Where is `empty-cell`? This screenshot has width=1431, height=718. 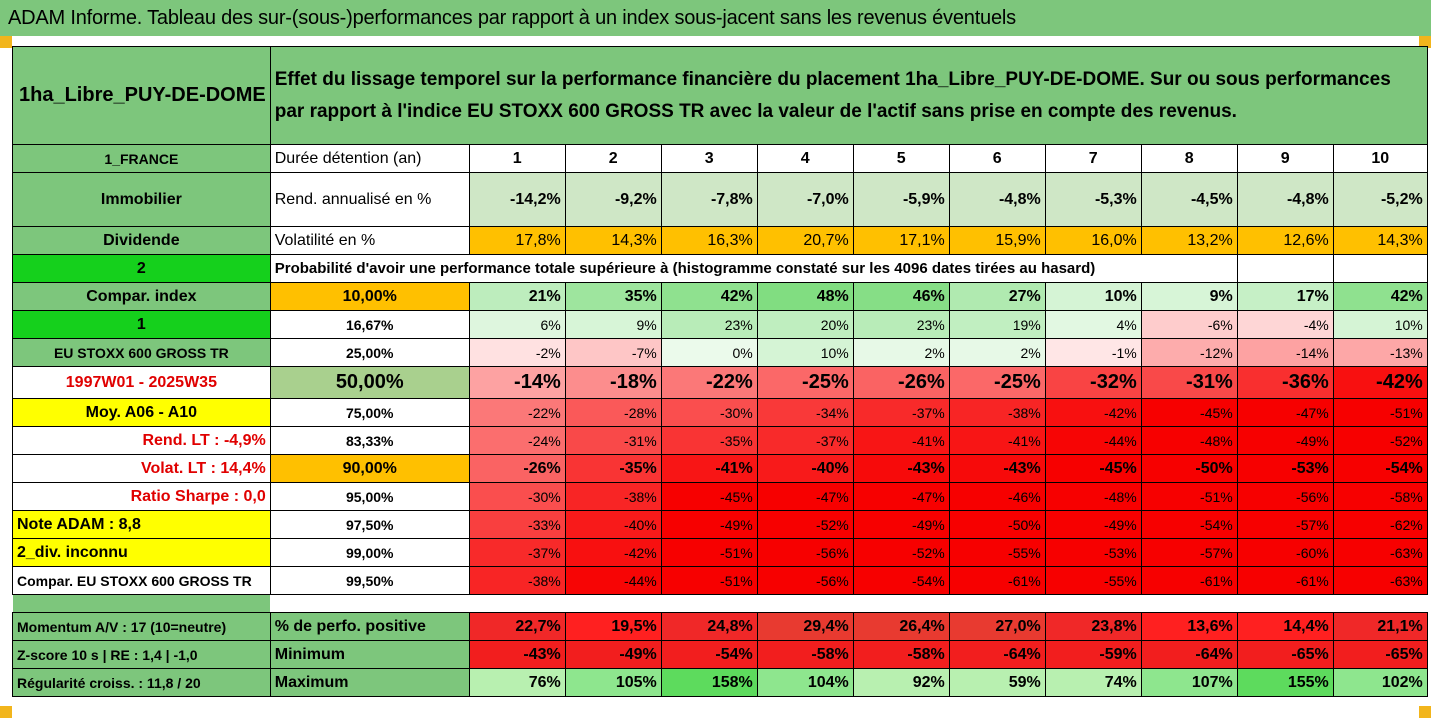 empty-cell is located at coordinates (1285, 268).